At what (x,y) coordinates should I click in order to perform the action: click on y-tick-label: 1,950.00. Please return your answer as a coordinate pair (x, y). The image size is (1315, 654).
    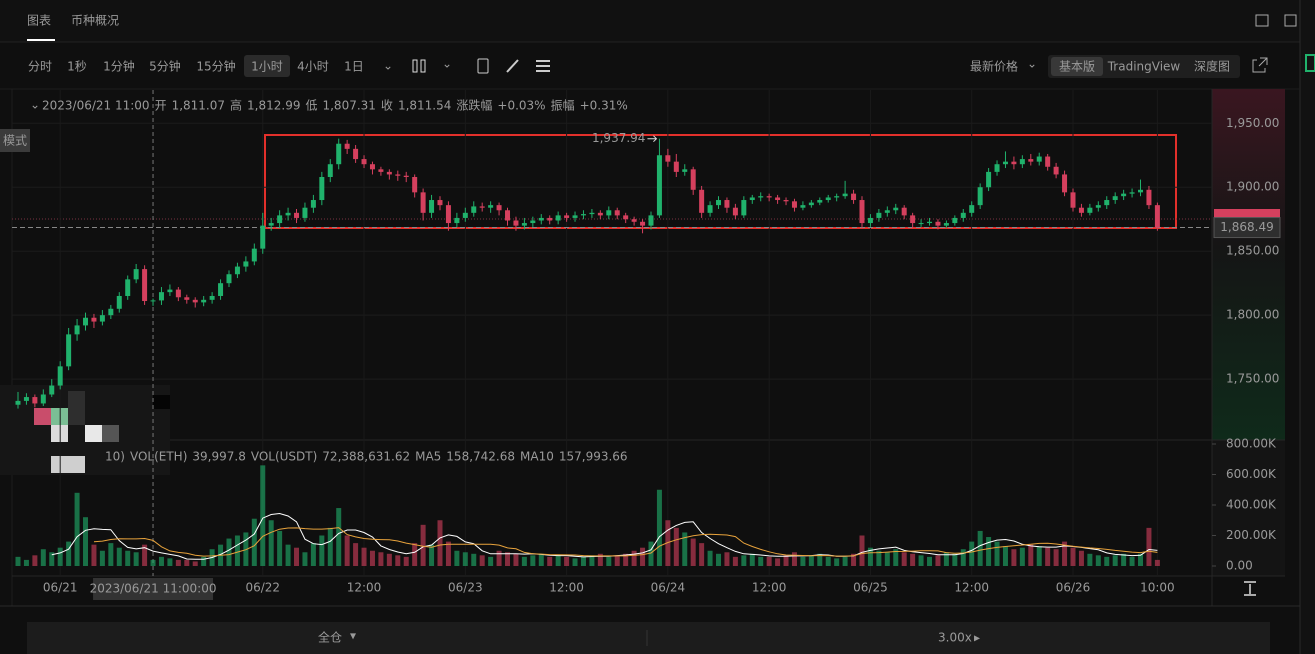
    Looking at the image, I should click on (1252, 123).